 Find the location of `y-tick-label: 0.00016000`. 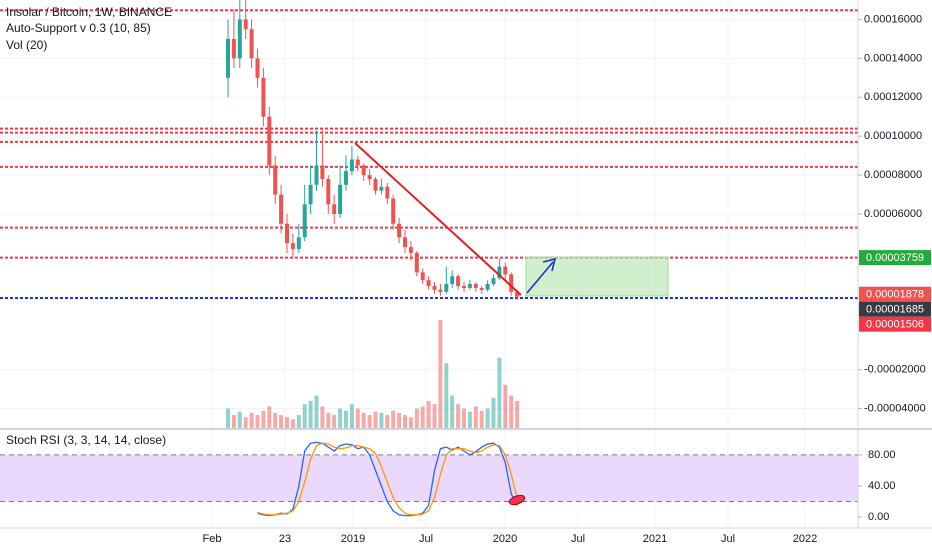

y-tick-label: 0.00016000 is located at coordinates (893, 19).